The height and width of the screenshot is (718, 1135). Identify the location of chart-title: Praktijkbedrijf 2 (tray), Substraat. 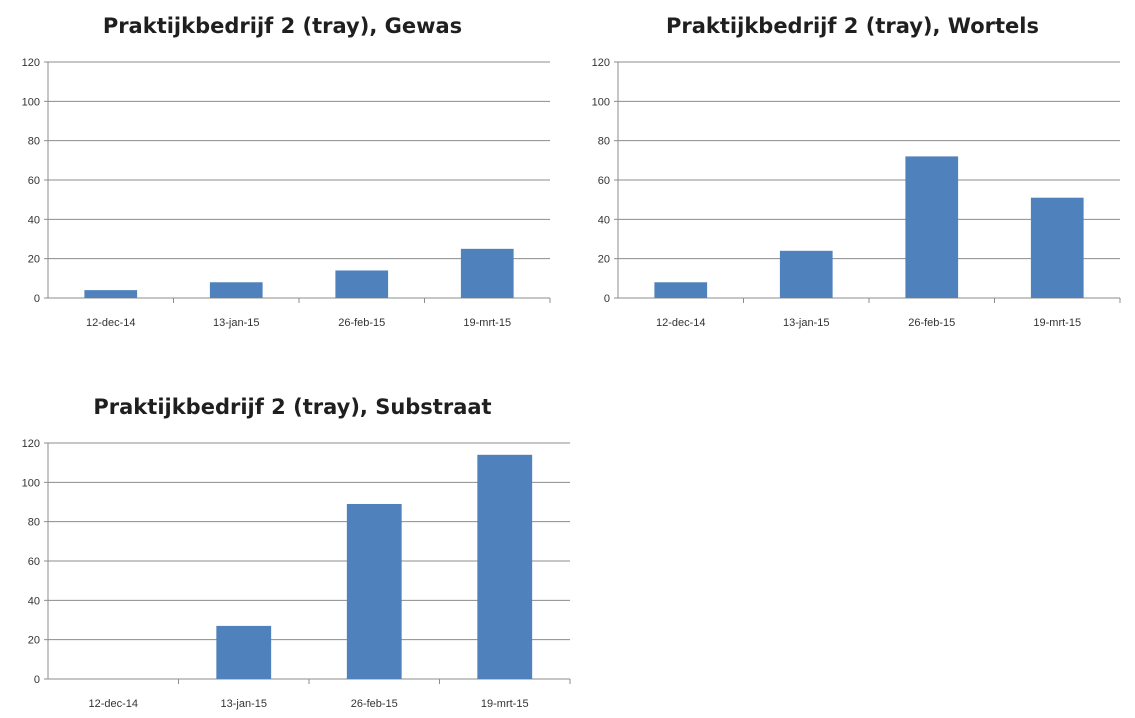
(292, 407).